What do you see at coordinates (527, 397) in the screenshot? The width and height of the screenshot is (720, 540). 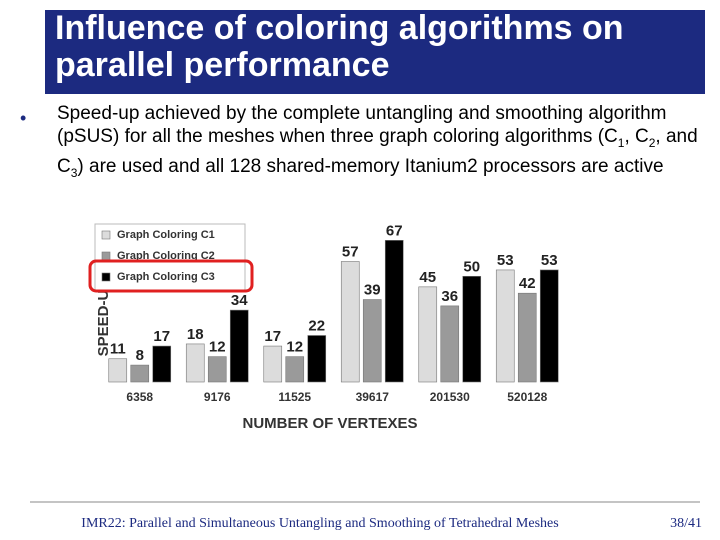 I see `x-tick-label: 520128` at bounding box center [527, 397].